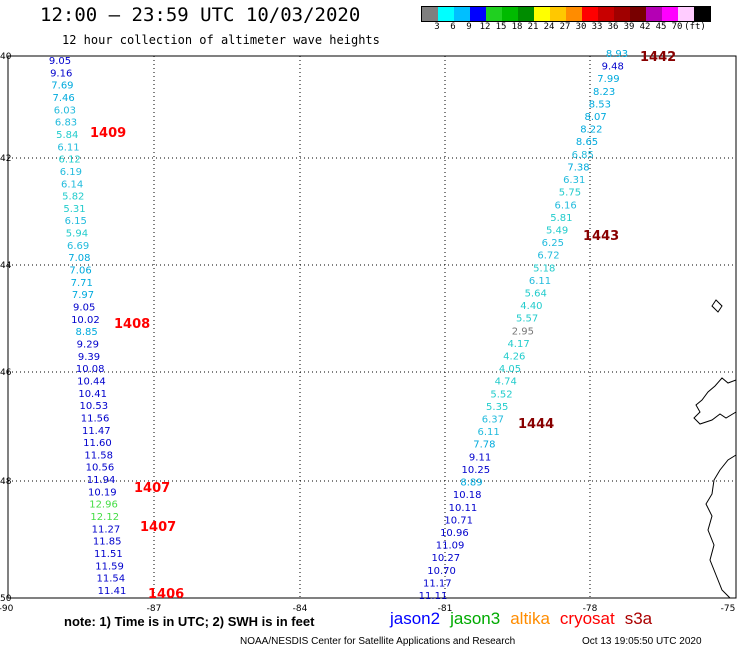  Describe the element at coordinates (501, 394) in the screenshot. I see `wave-height-value: 5.52` at that location.